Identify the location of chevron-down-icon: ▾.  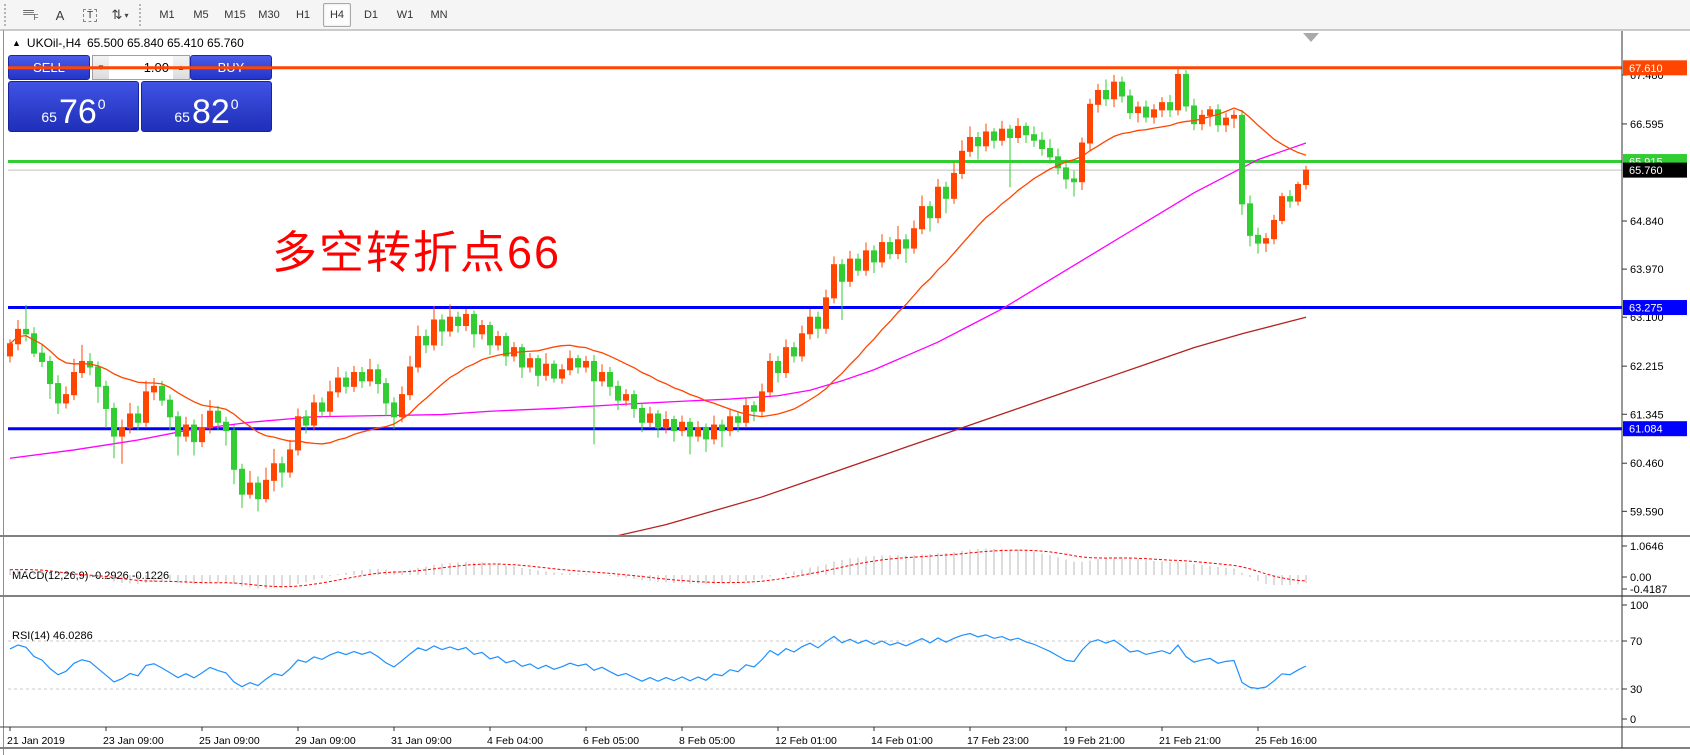
(126, 15).